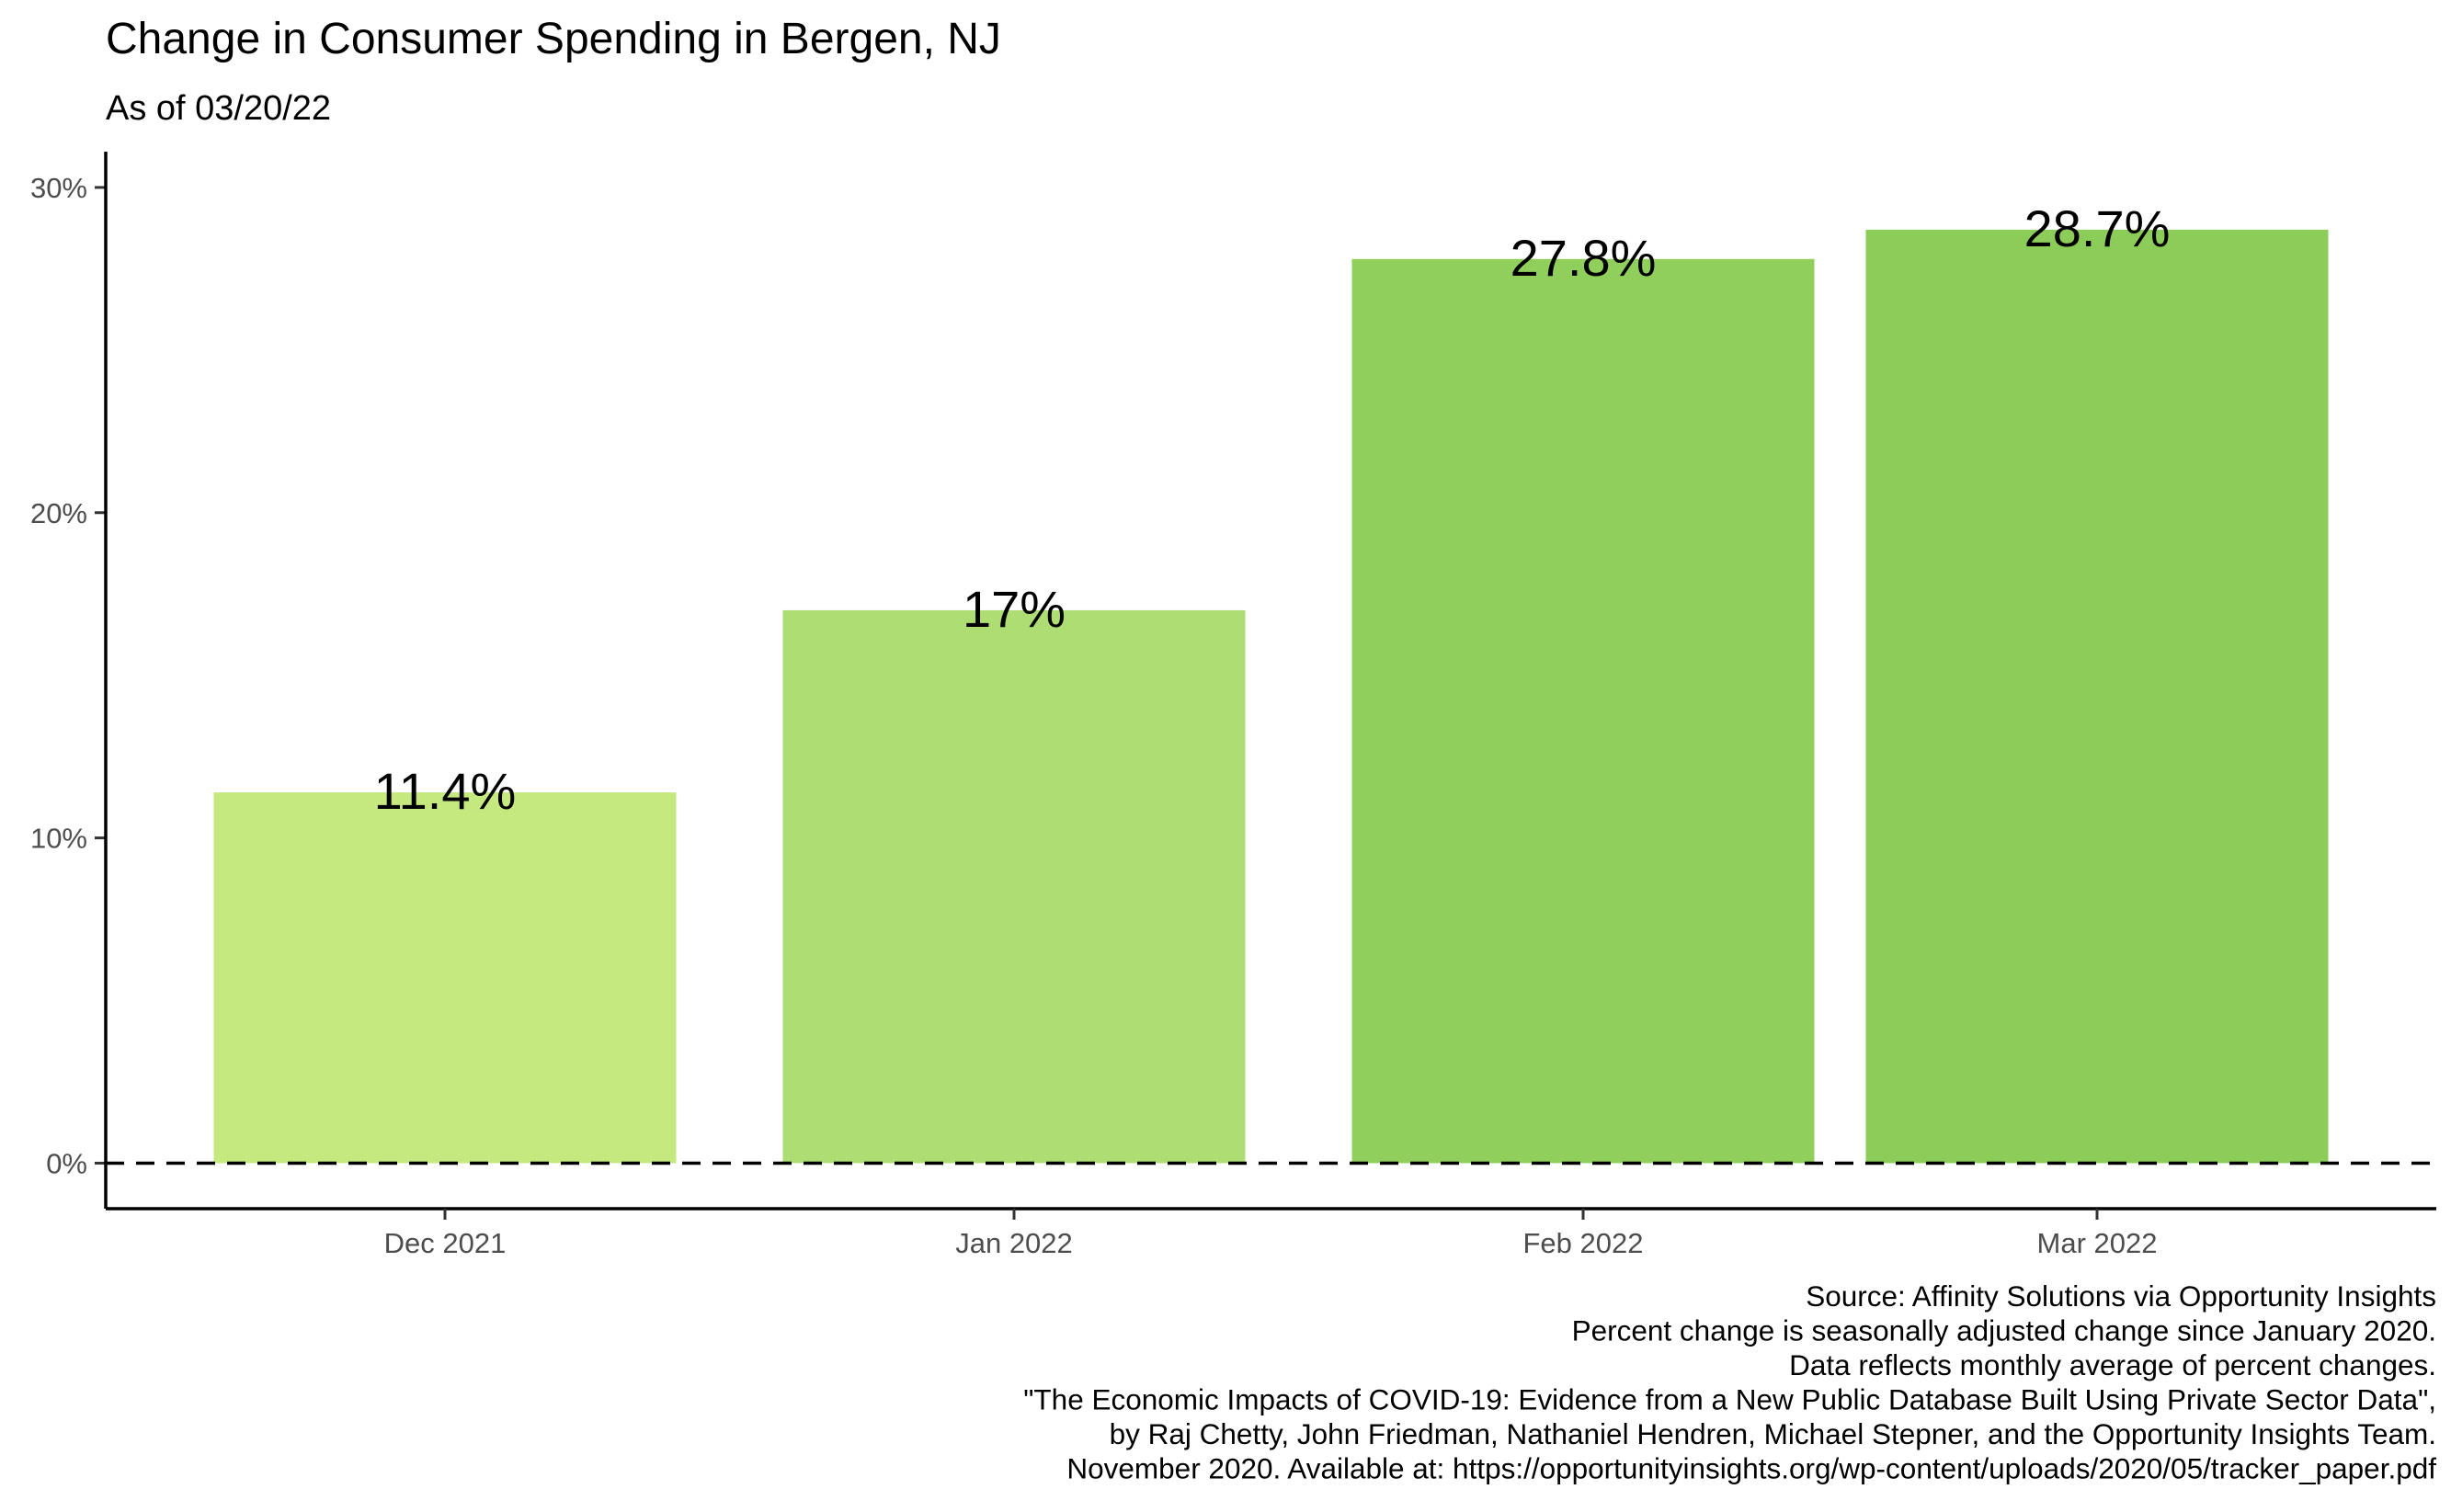 This screenshot has width=2451, height=1512. Describe the element at coordinates (1014, 887) in the screenshot. I see `bar-jan-2022` at that location.